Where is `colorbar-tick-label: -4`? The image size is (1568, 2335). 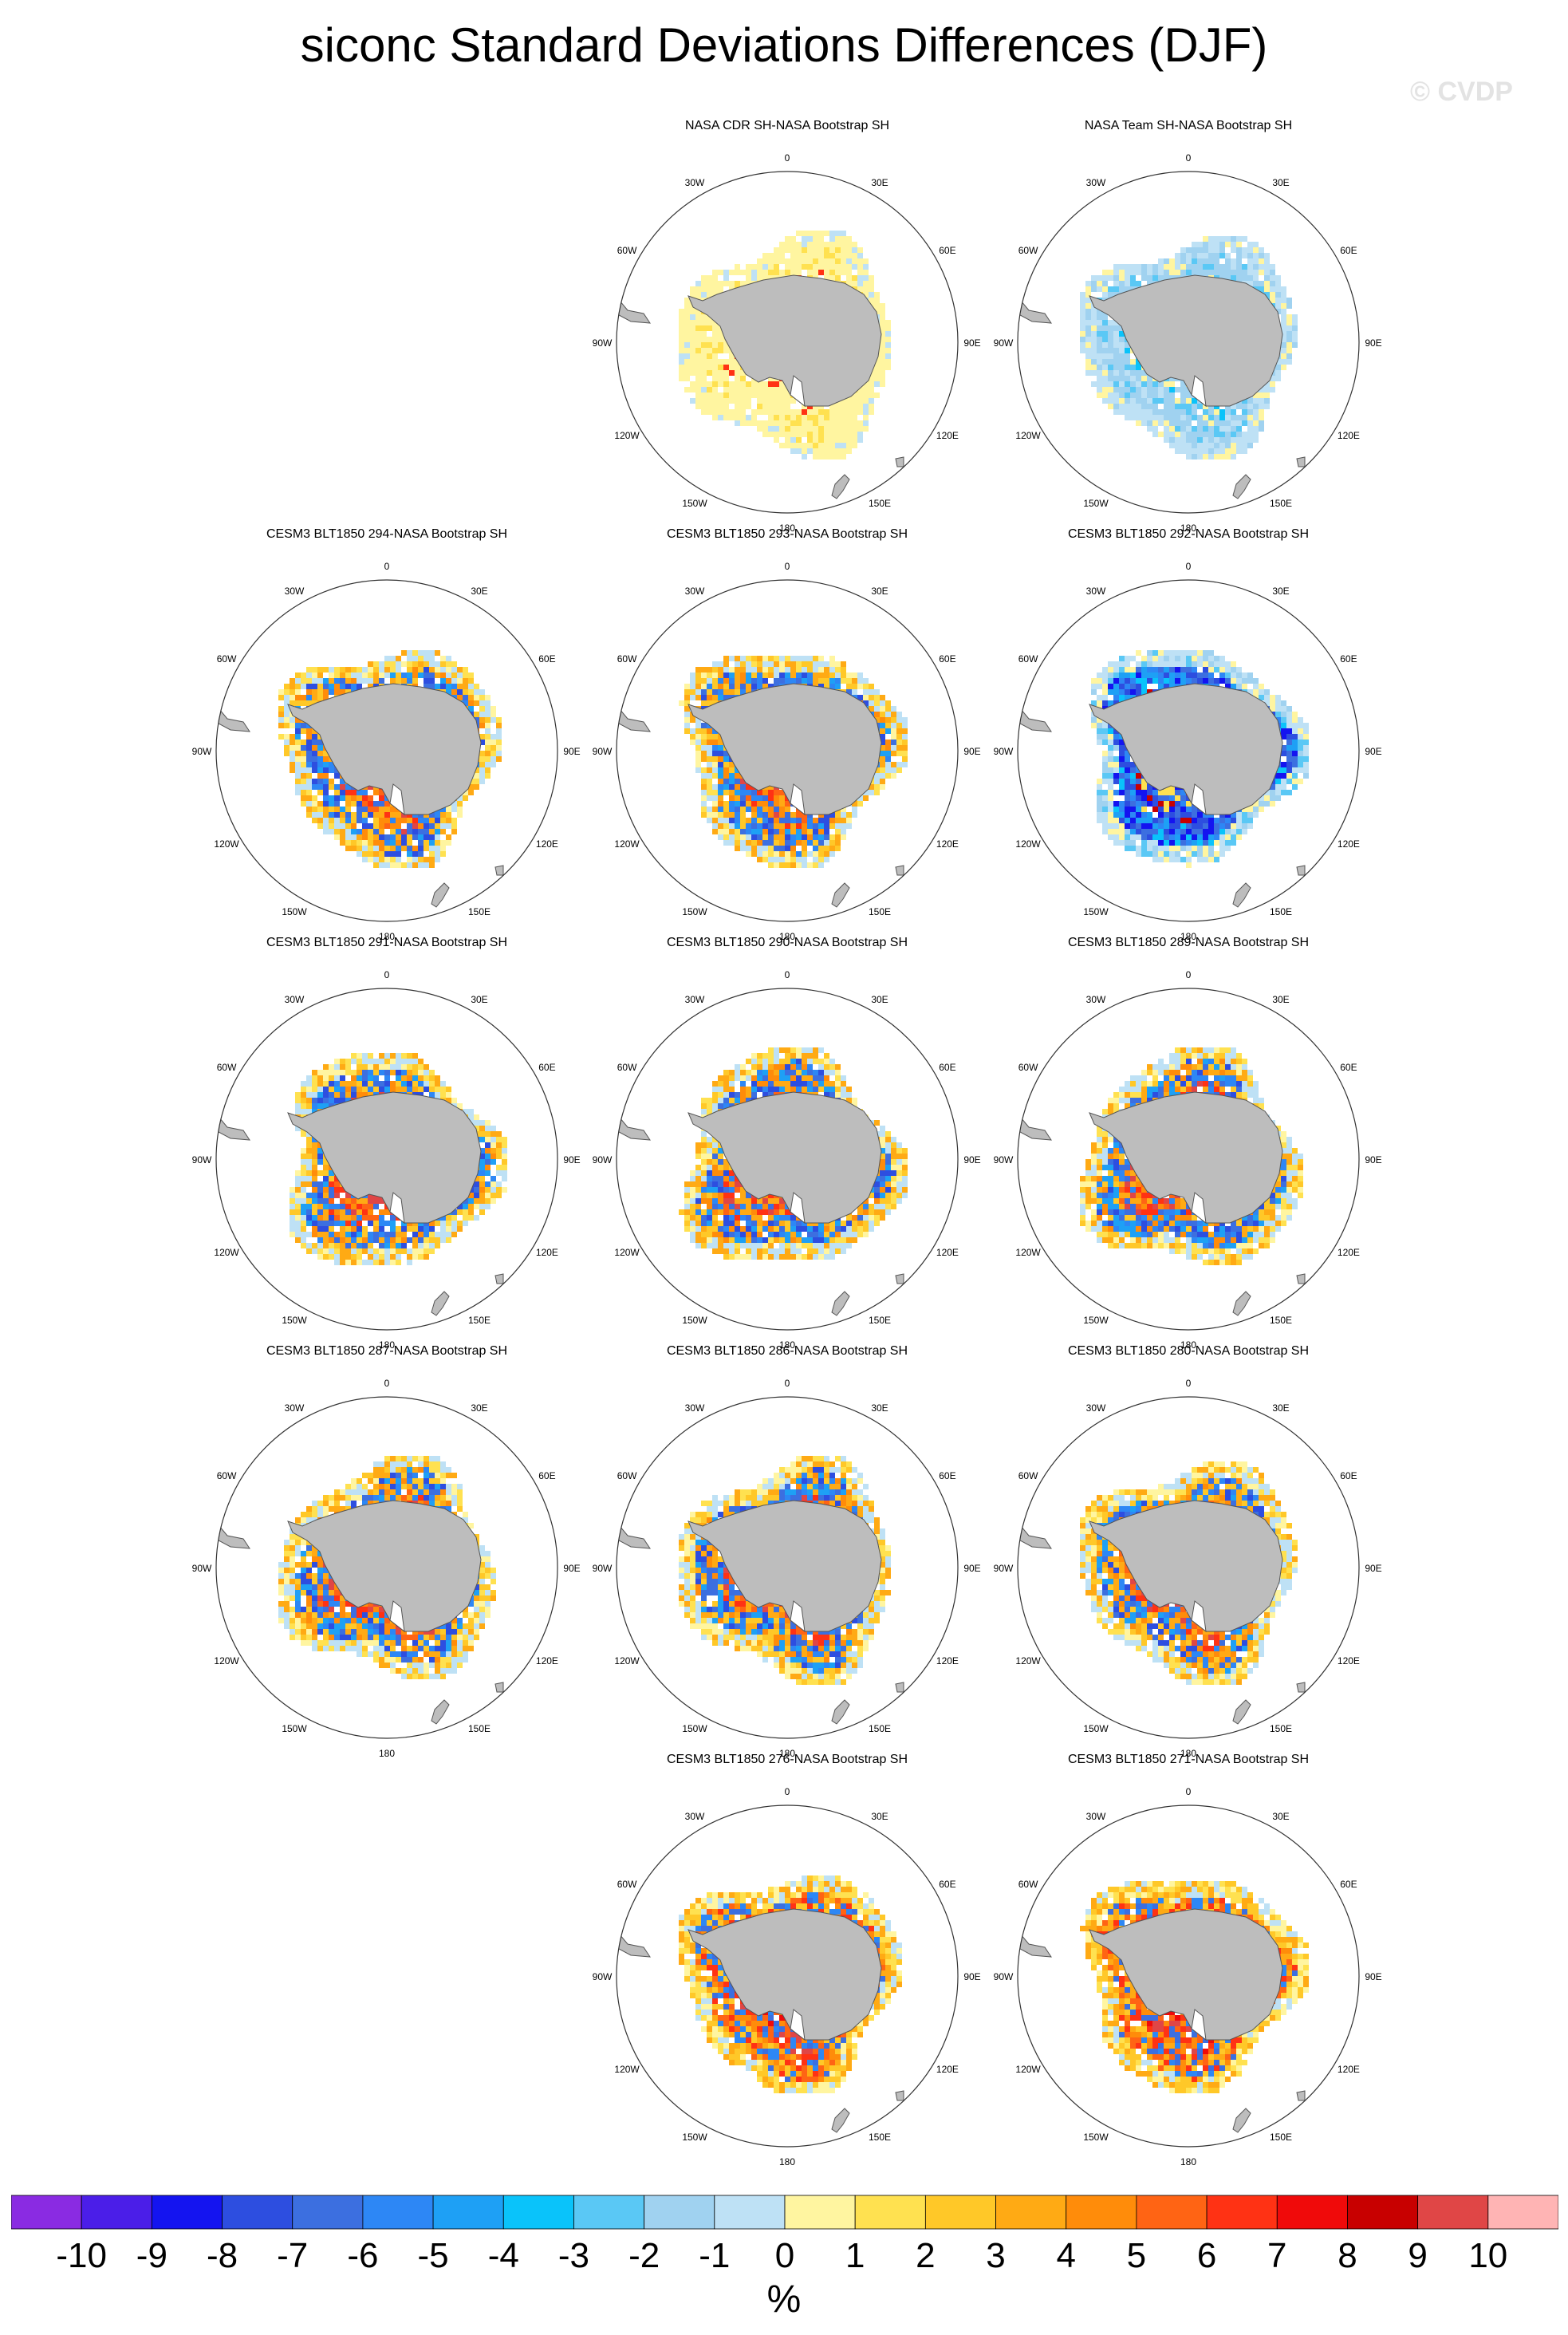 colorbar-tick-label: -4 is located at coordinates (503, 2255).